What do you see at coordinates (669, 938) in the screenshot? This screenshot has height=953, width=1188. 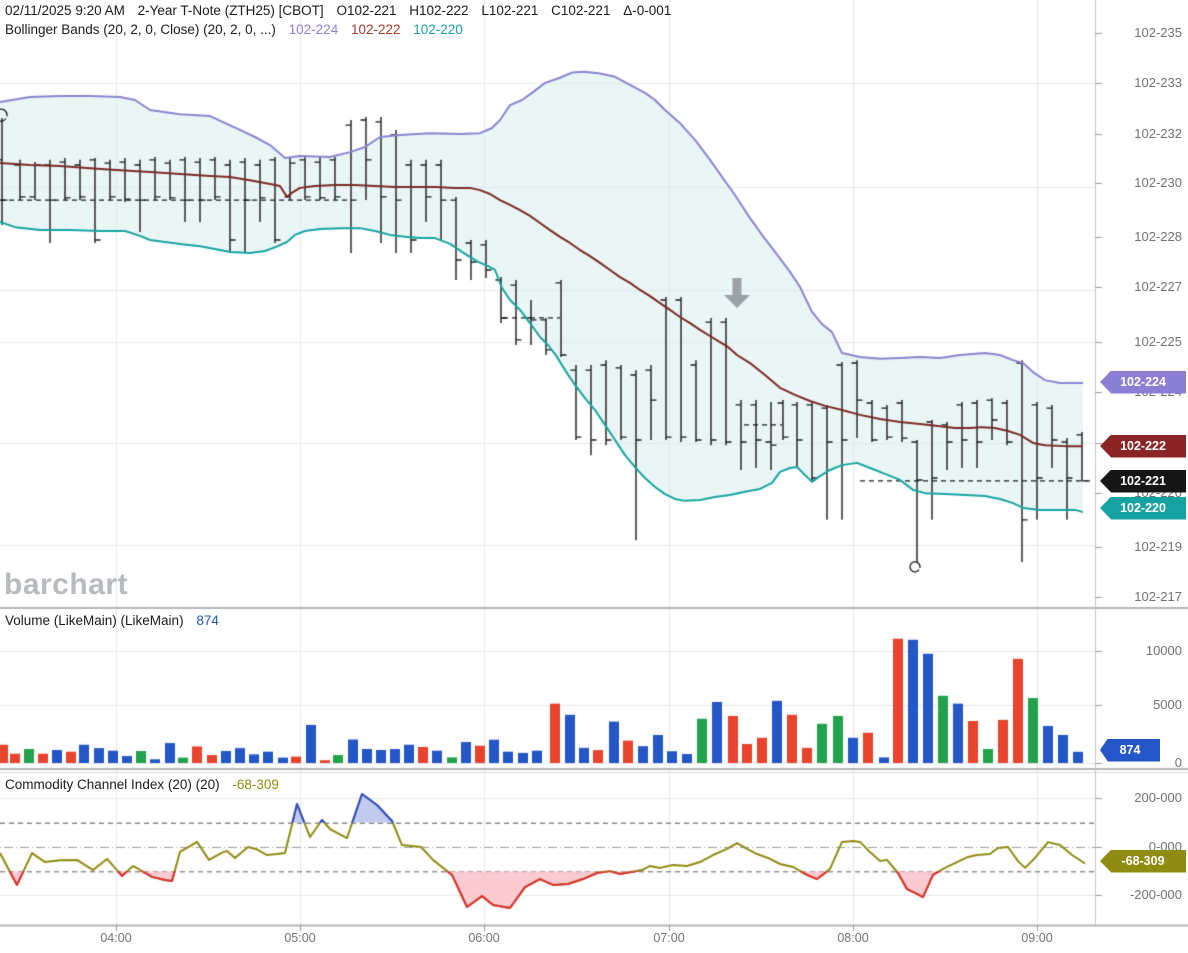 I see `time-axis-label: 07:00` at bounding box center [669, 938].